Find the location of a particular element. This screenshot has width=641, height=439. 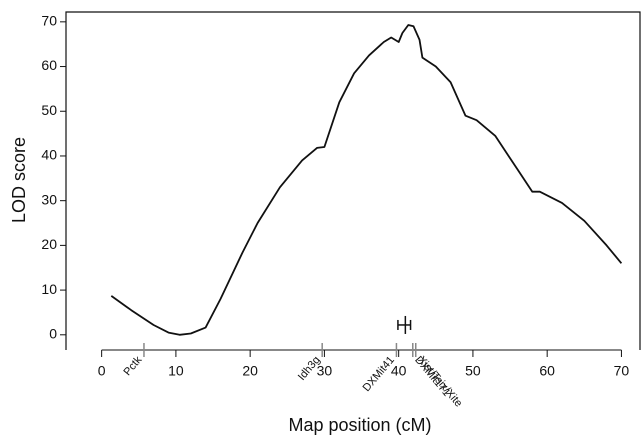

x-tick-label: 30 is located at coordinates (325, 371).